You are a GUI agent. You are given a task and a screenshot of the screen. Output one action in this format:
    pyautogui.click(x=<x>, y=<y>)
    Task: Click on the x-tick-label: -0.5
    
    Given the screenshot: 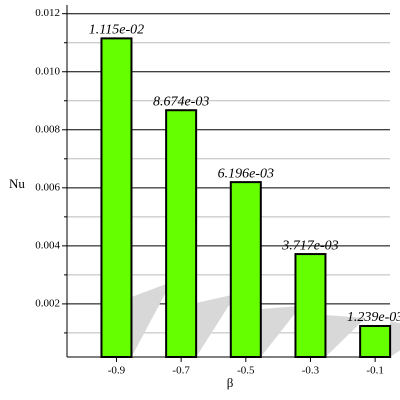 What is the action you would take?
    pyautogui.click(x=246, y=371)
    